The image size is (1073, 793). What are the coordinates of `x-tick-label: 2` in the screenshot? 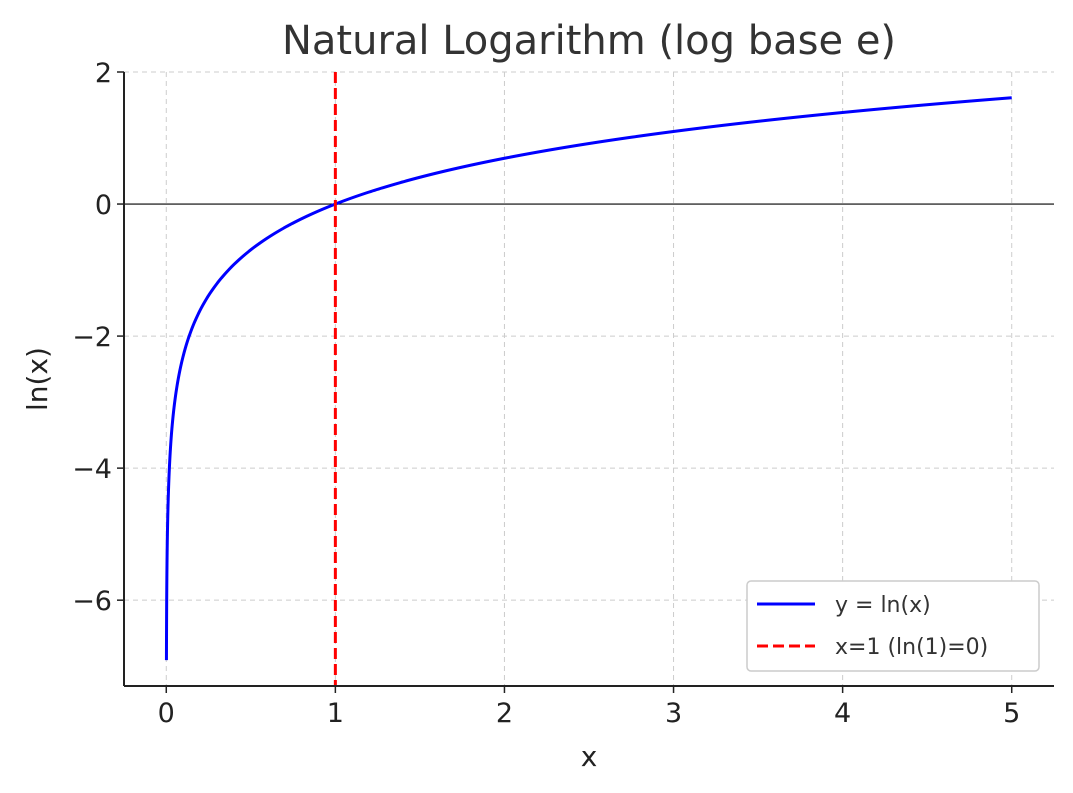 It's located at (504, 713).